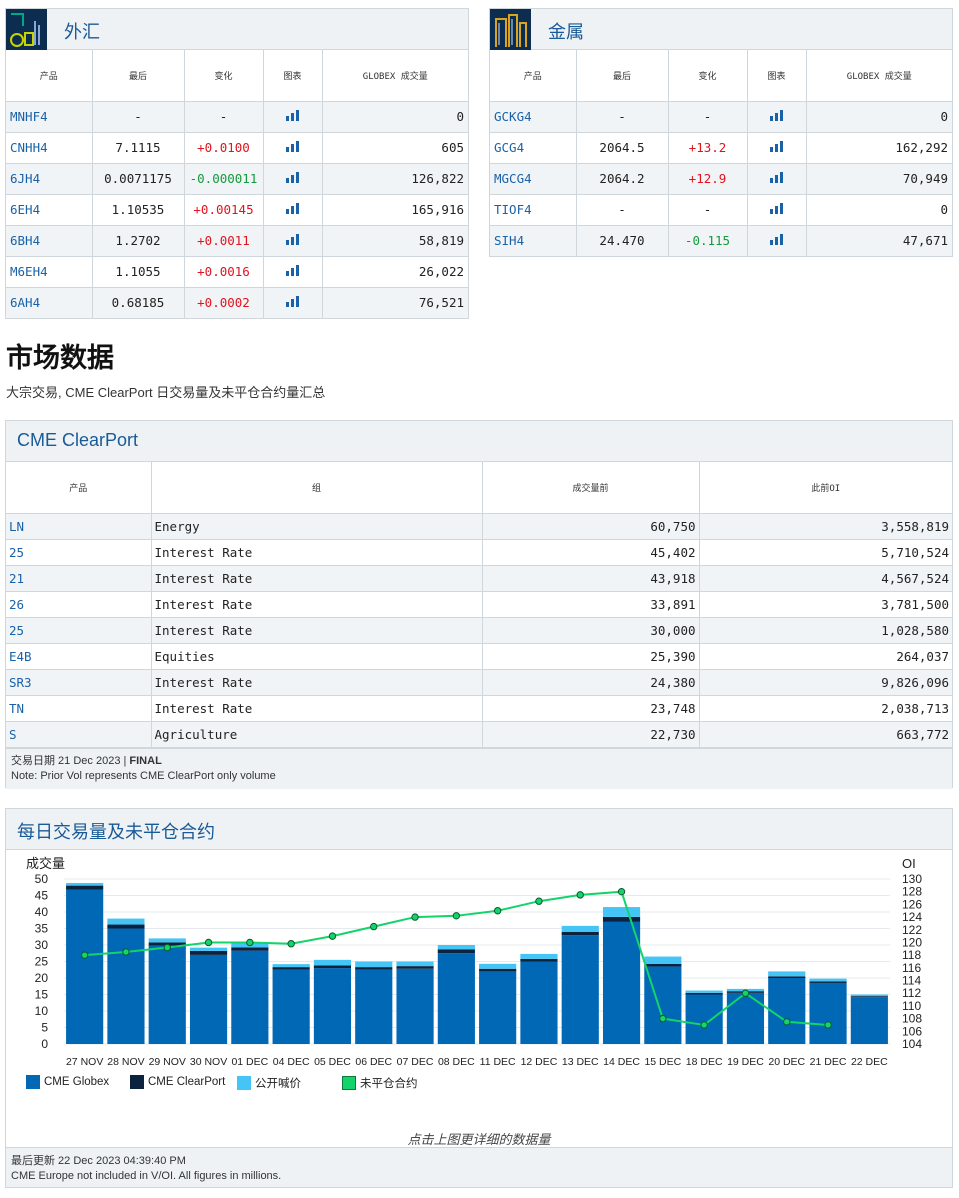 Image resolution: width=959 pixels, height=1198 pixels. Describe the element at coordinates (825, 488) in the screenshot. I see `column-header: 此前OI` at that location.